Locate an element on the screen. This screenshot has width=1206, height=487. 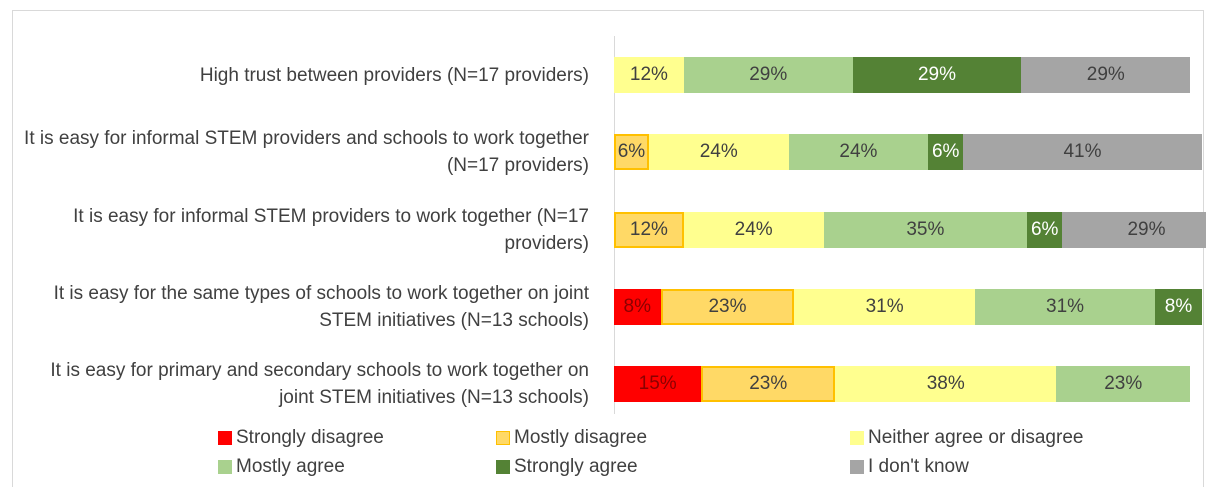
legend-label: I don't know is located at coordinates (918, 466).